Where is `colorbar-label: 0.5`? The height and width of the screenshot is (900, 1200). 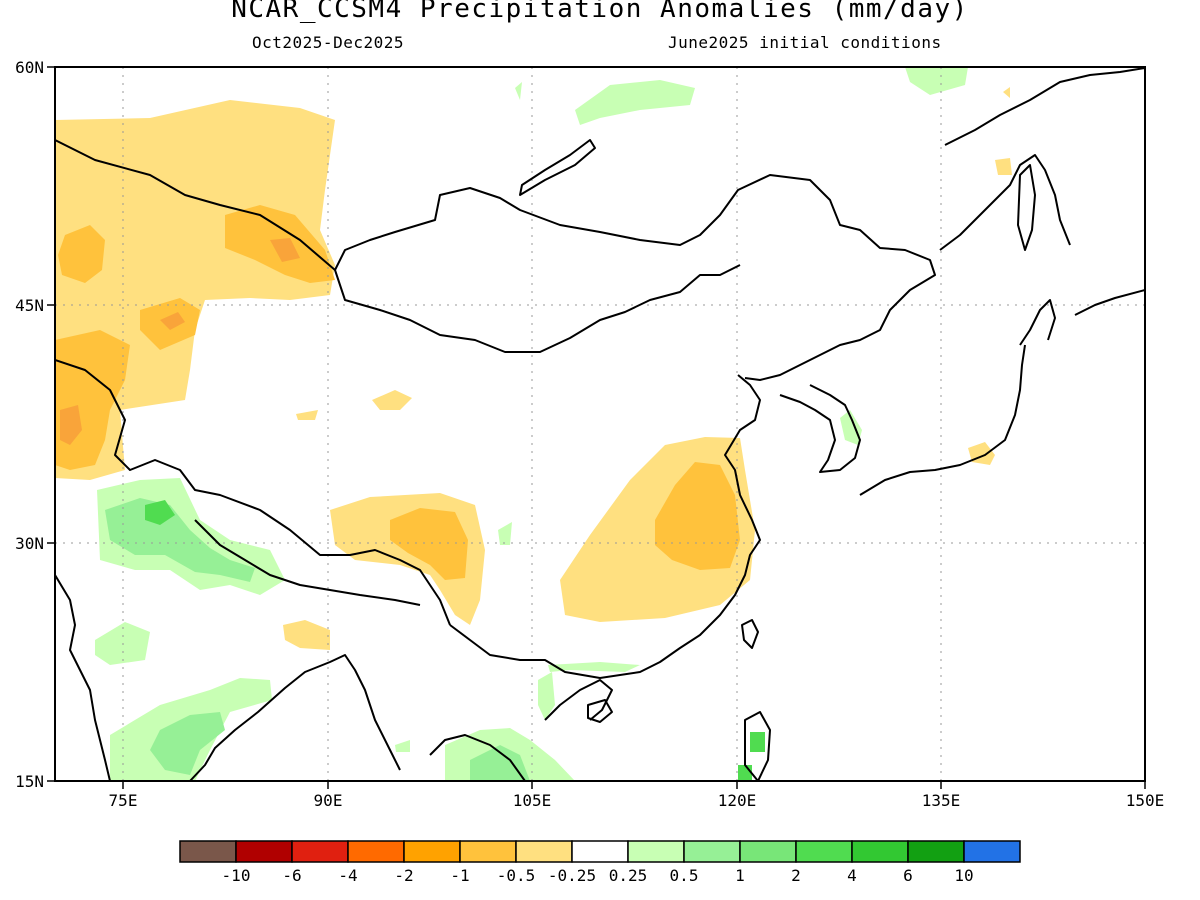
colorbar-label: 0.5 is located at coordinates (684, 875).